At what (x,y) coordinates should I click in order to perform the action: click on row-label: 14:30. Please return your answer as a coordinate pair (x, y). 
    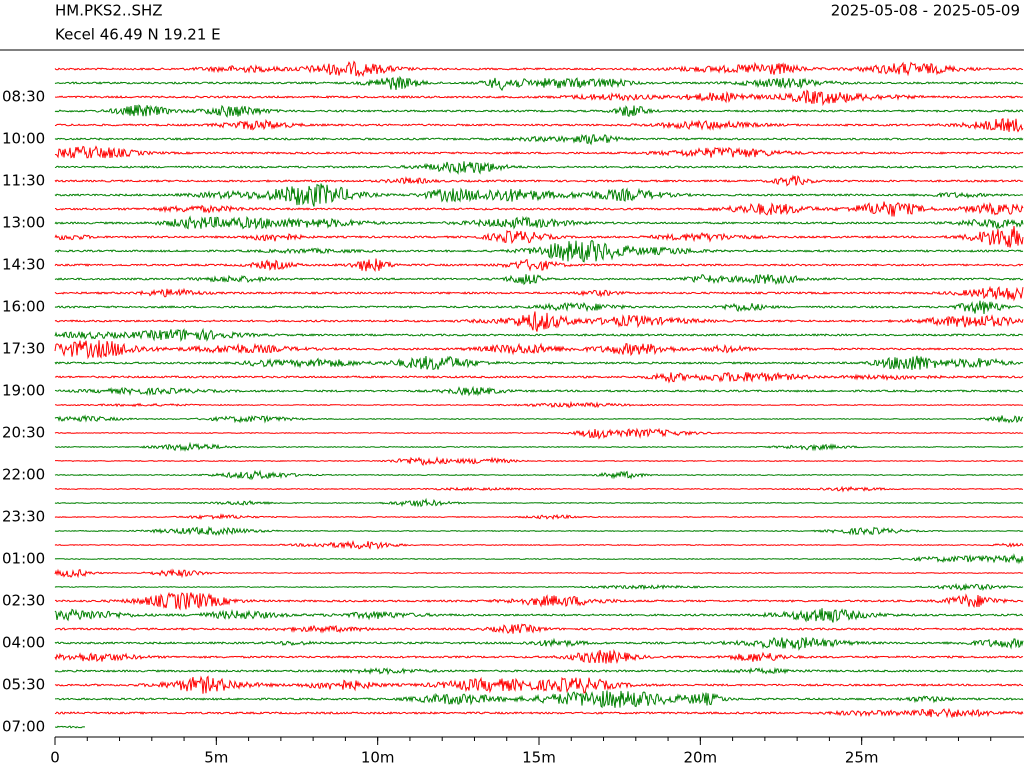
    Looking at the image, I should click on (23, 265).